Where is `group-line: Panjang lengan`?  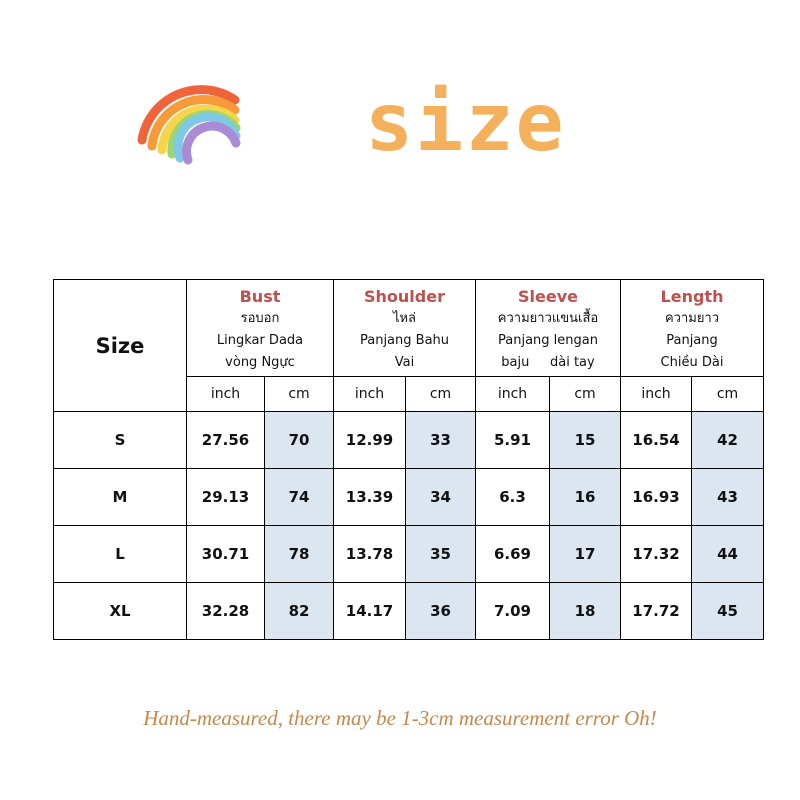
group-line: Panjang lengan is located at coordinates (548, 340).